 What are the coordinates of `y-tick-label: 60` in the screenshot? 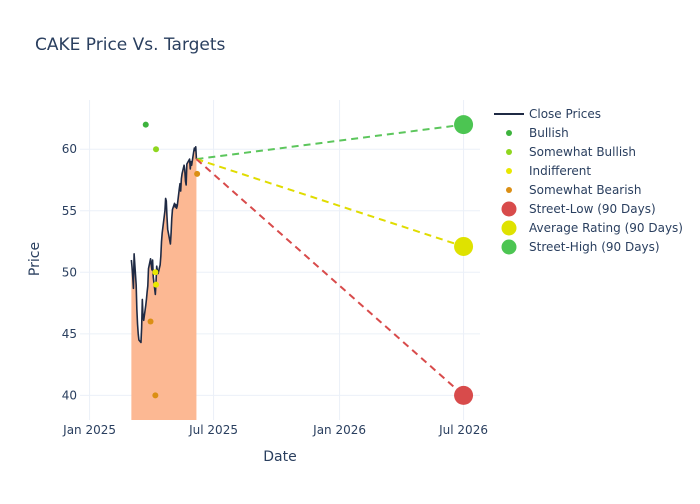 It's located at (69, 149).